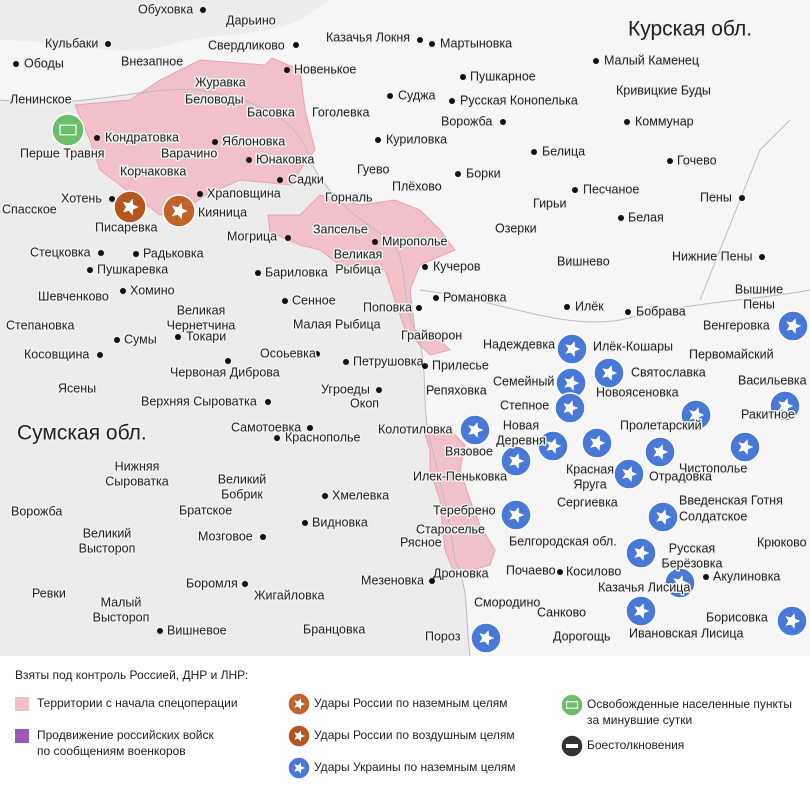  What do you see at coordinates (137, 703) in the screenshot?
I see `legend-label: Территории с начала спецоперации` at bounding box center [137, 703].